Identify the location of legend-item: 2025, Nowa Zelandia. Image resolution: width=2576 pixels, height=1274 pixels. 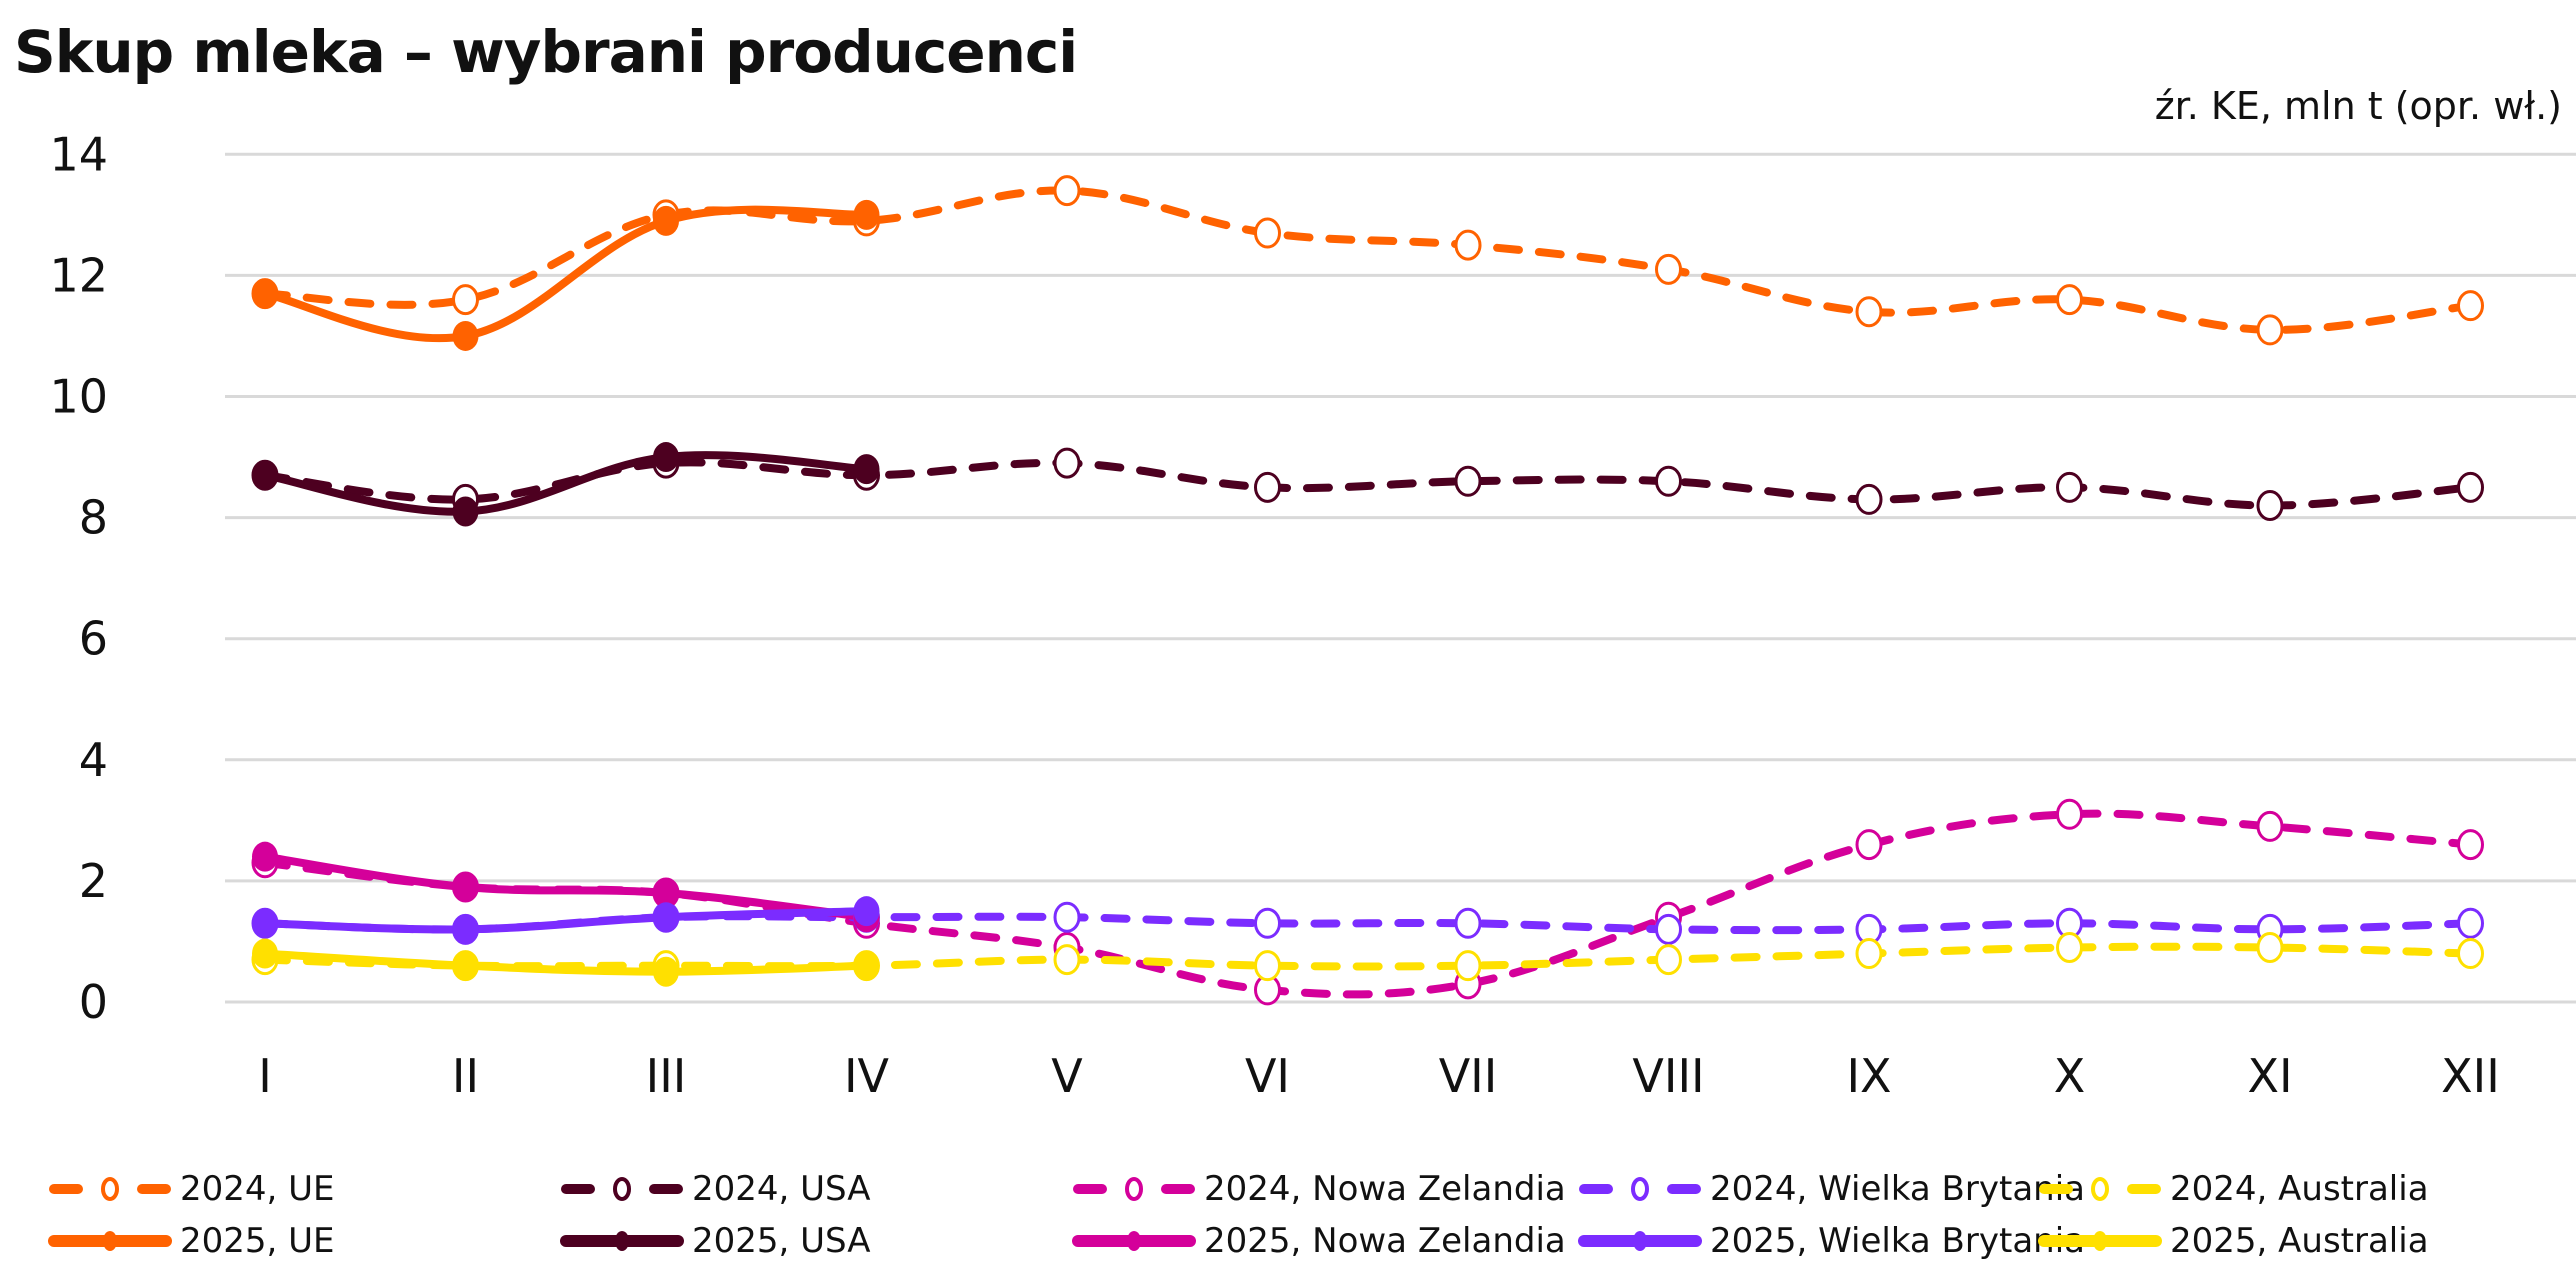
(1319, 1241).